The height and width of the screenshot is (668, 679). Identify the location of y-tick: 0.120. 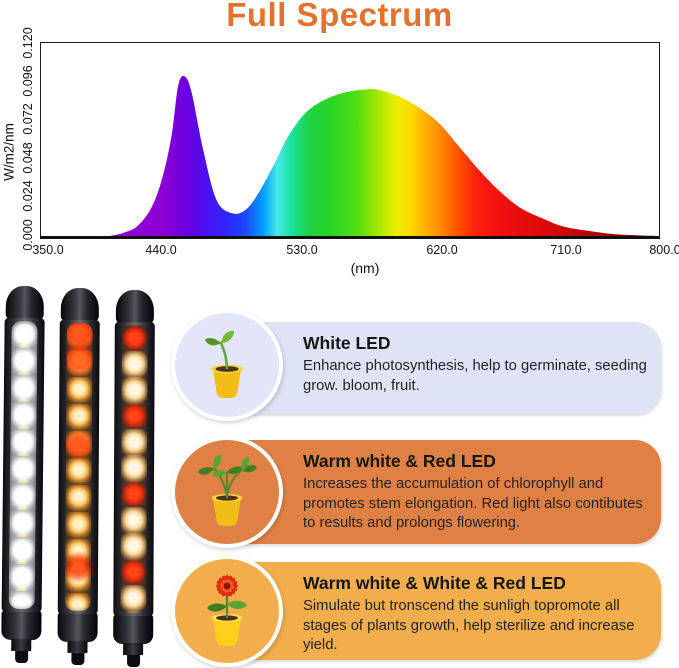
(28, 43).